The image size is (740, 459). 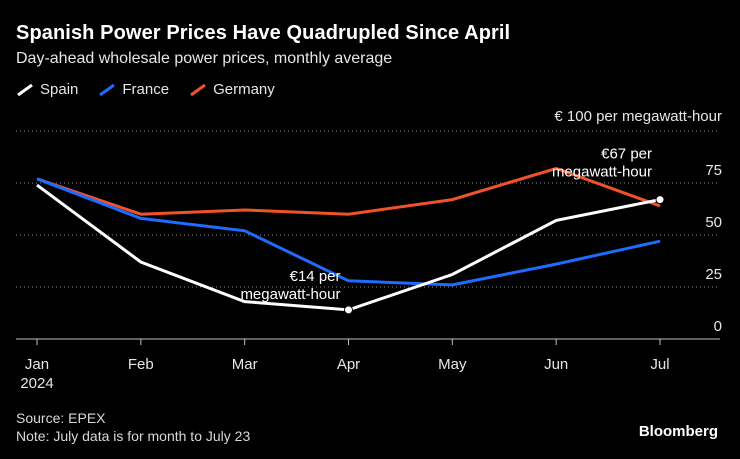 What do you see at coordinates (713, 222) in the screenshot?
I see `y-tick-label-50: 50` at bounding box center [713, 222].